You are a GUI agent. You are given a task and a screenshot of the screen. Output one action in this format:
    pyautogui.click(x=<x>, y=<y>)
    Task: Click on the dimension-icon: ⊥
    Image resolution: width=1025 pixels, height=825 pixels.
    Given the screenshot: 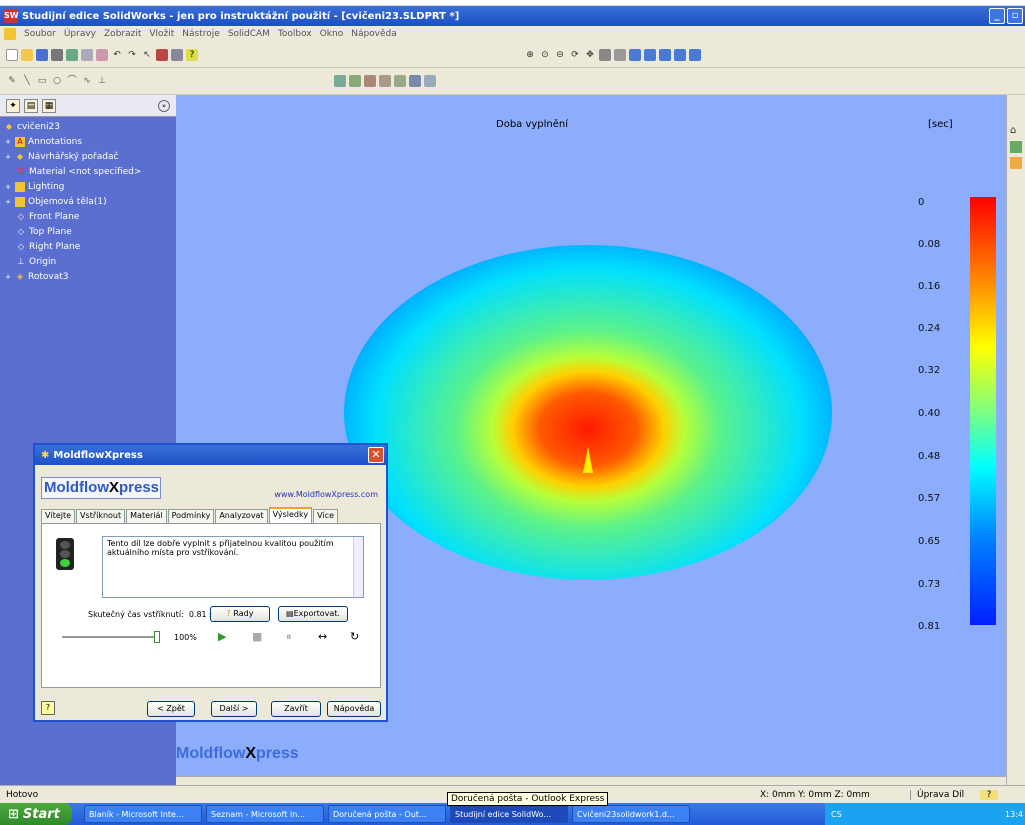 What is the action you would take?
    pyautogui.click(x=102, y=81)
    